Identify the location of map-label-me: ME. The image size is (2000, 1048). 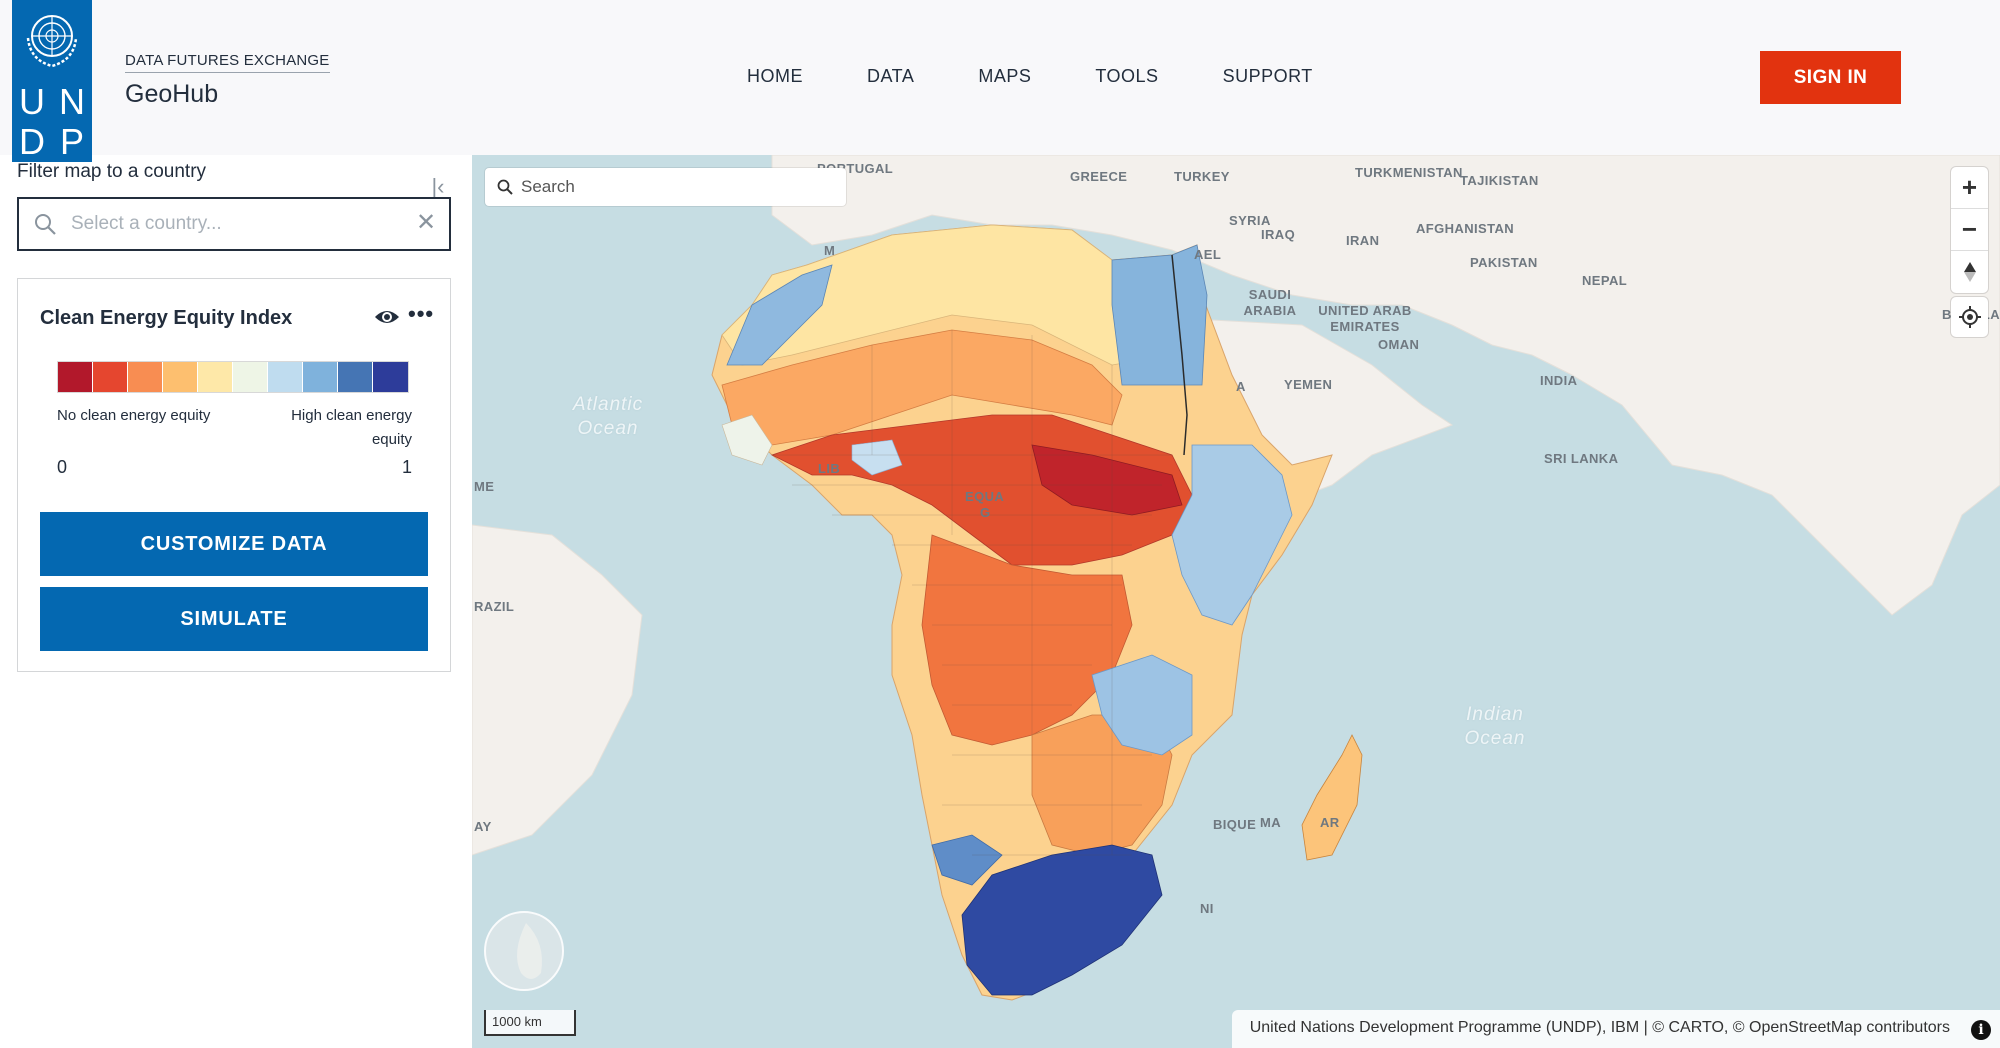
(484, 486).